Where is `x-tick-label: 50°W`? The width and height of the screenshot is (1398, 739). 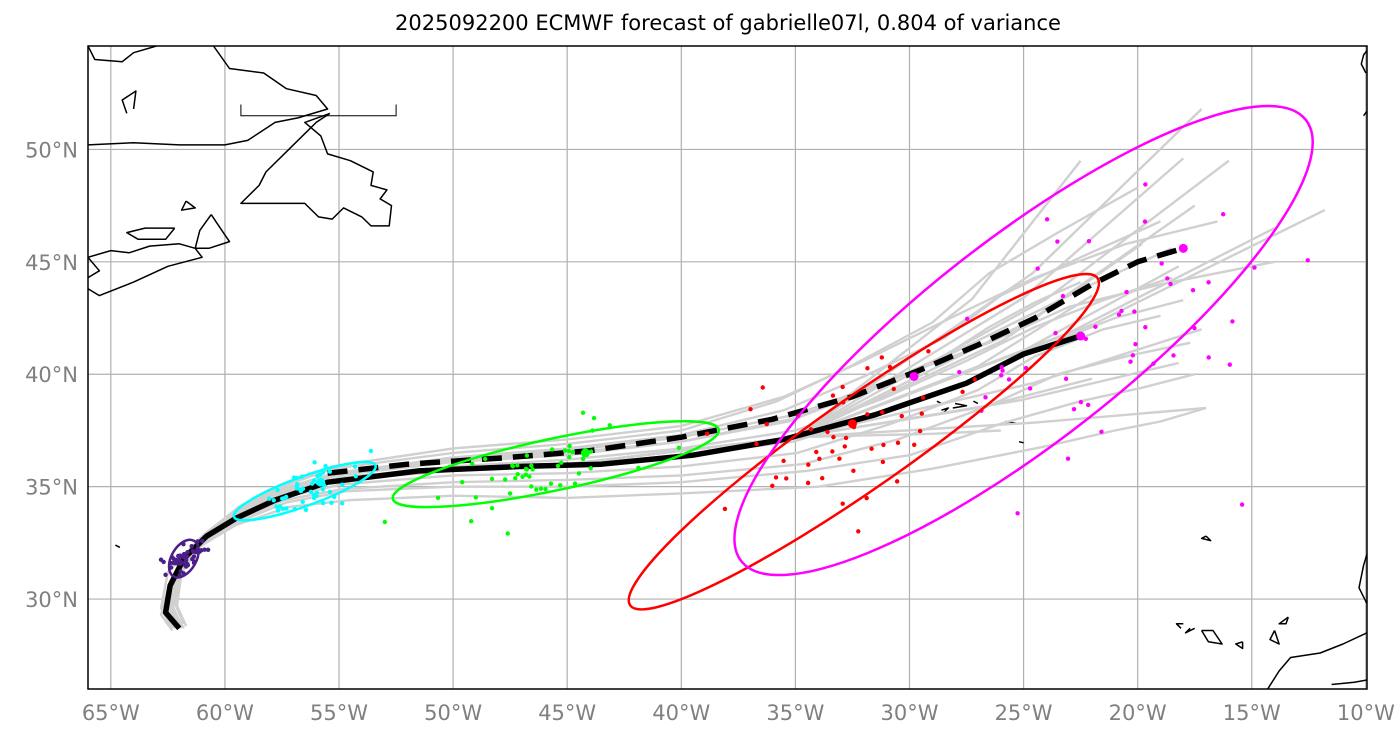 x-tick-label: 50°W is located at coordinates (453, 713).